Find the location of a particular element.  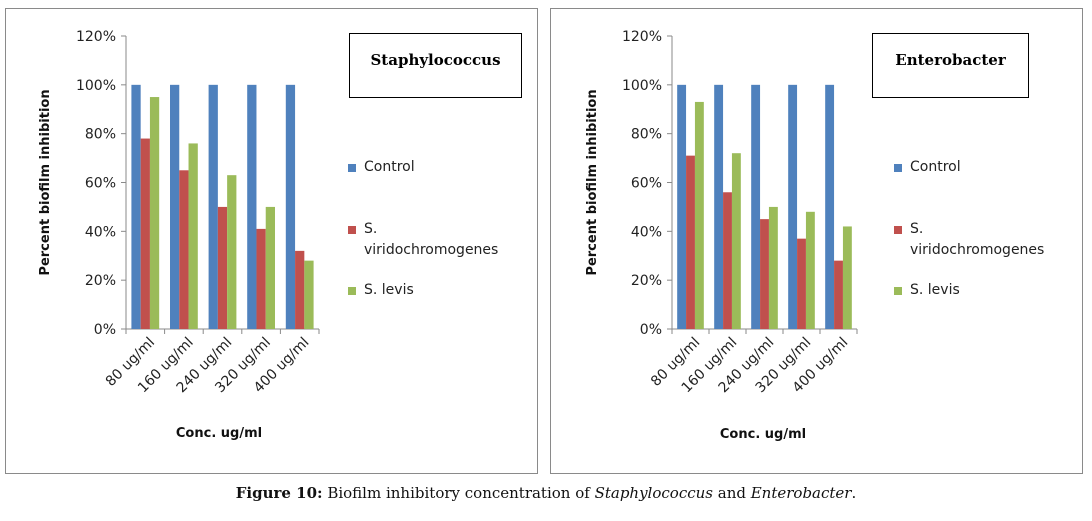

caption-label: Figure 10: is located at coordinates (279, 493).